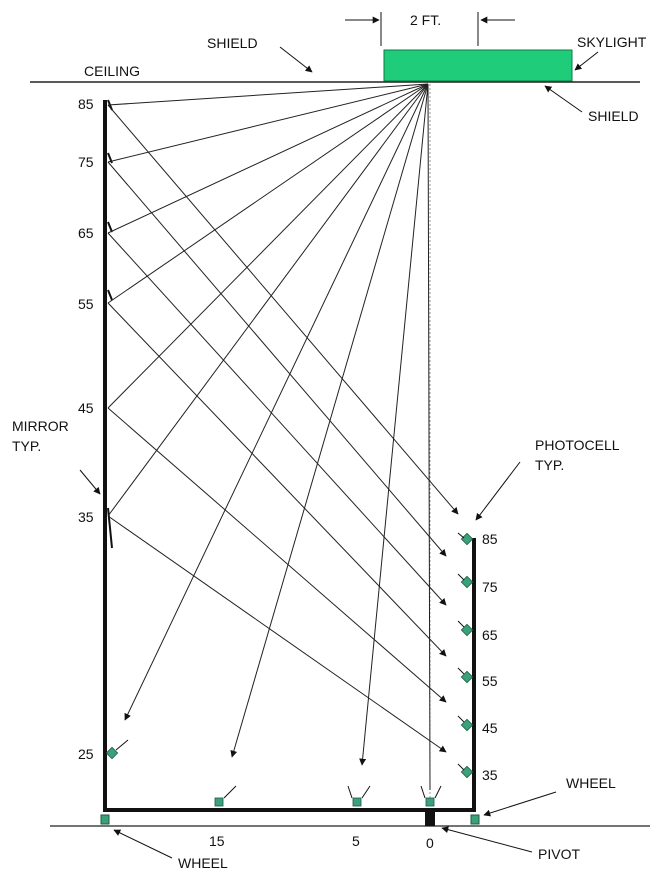 This screenshot has height=875, width=668. Describe the element at coordinates (430, 819) in the screenshot. I see `pivot-post` at that location.